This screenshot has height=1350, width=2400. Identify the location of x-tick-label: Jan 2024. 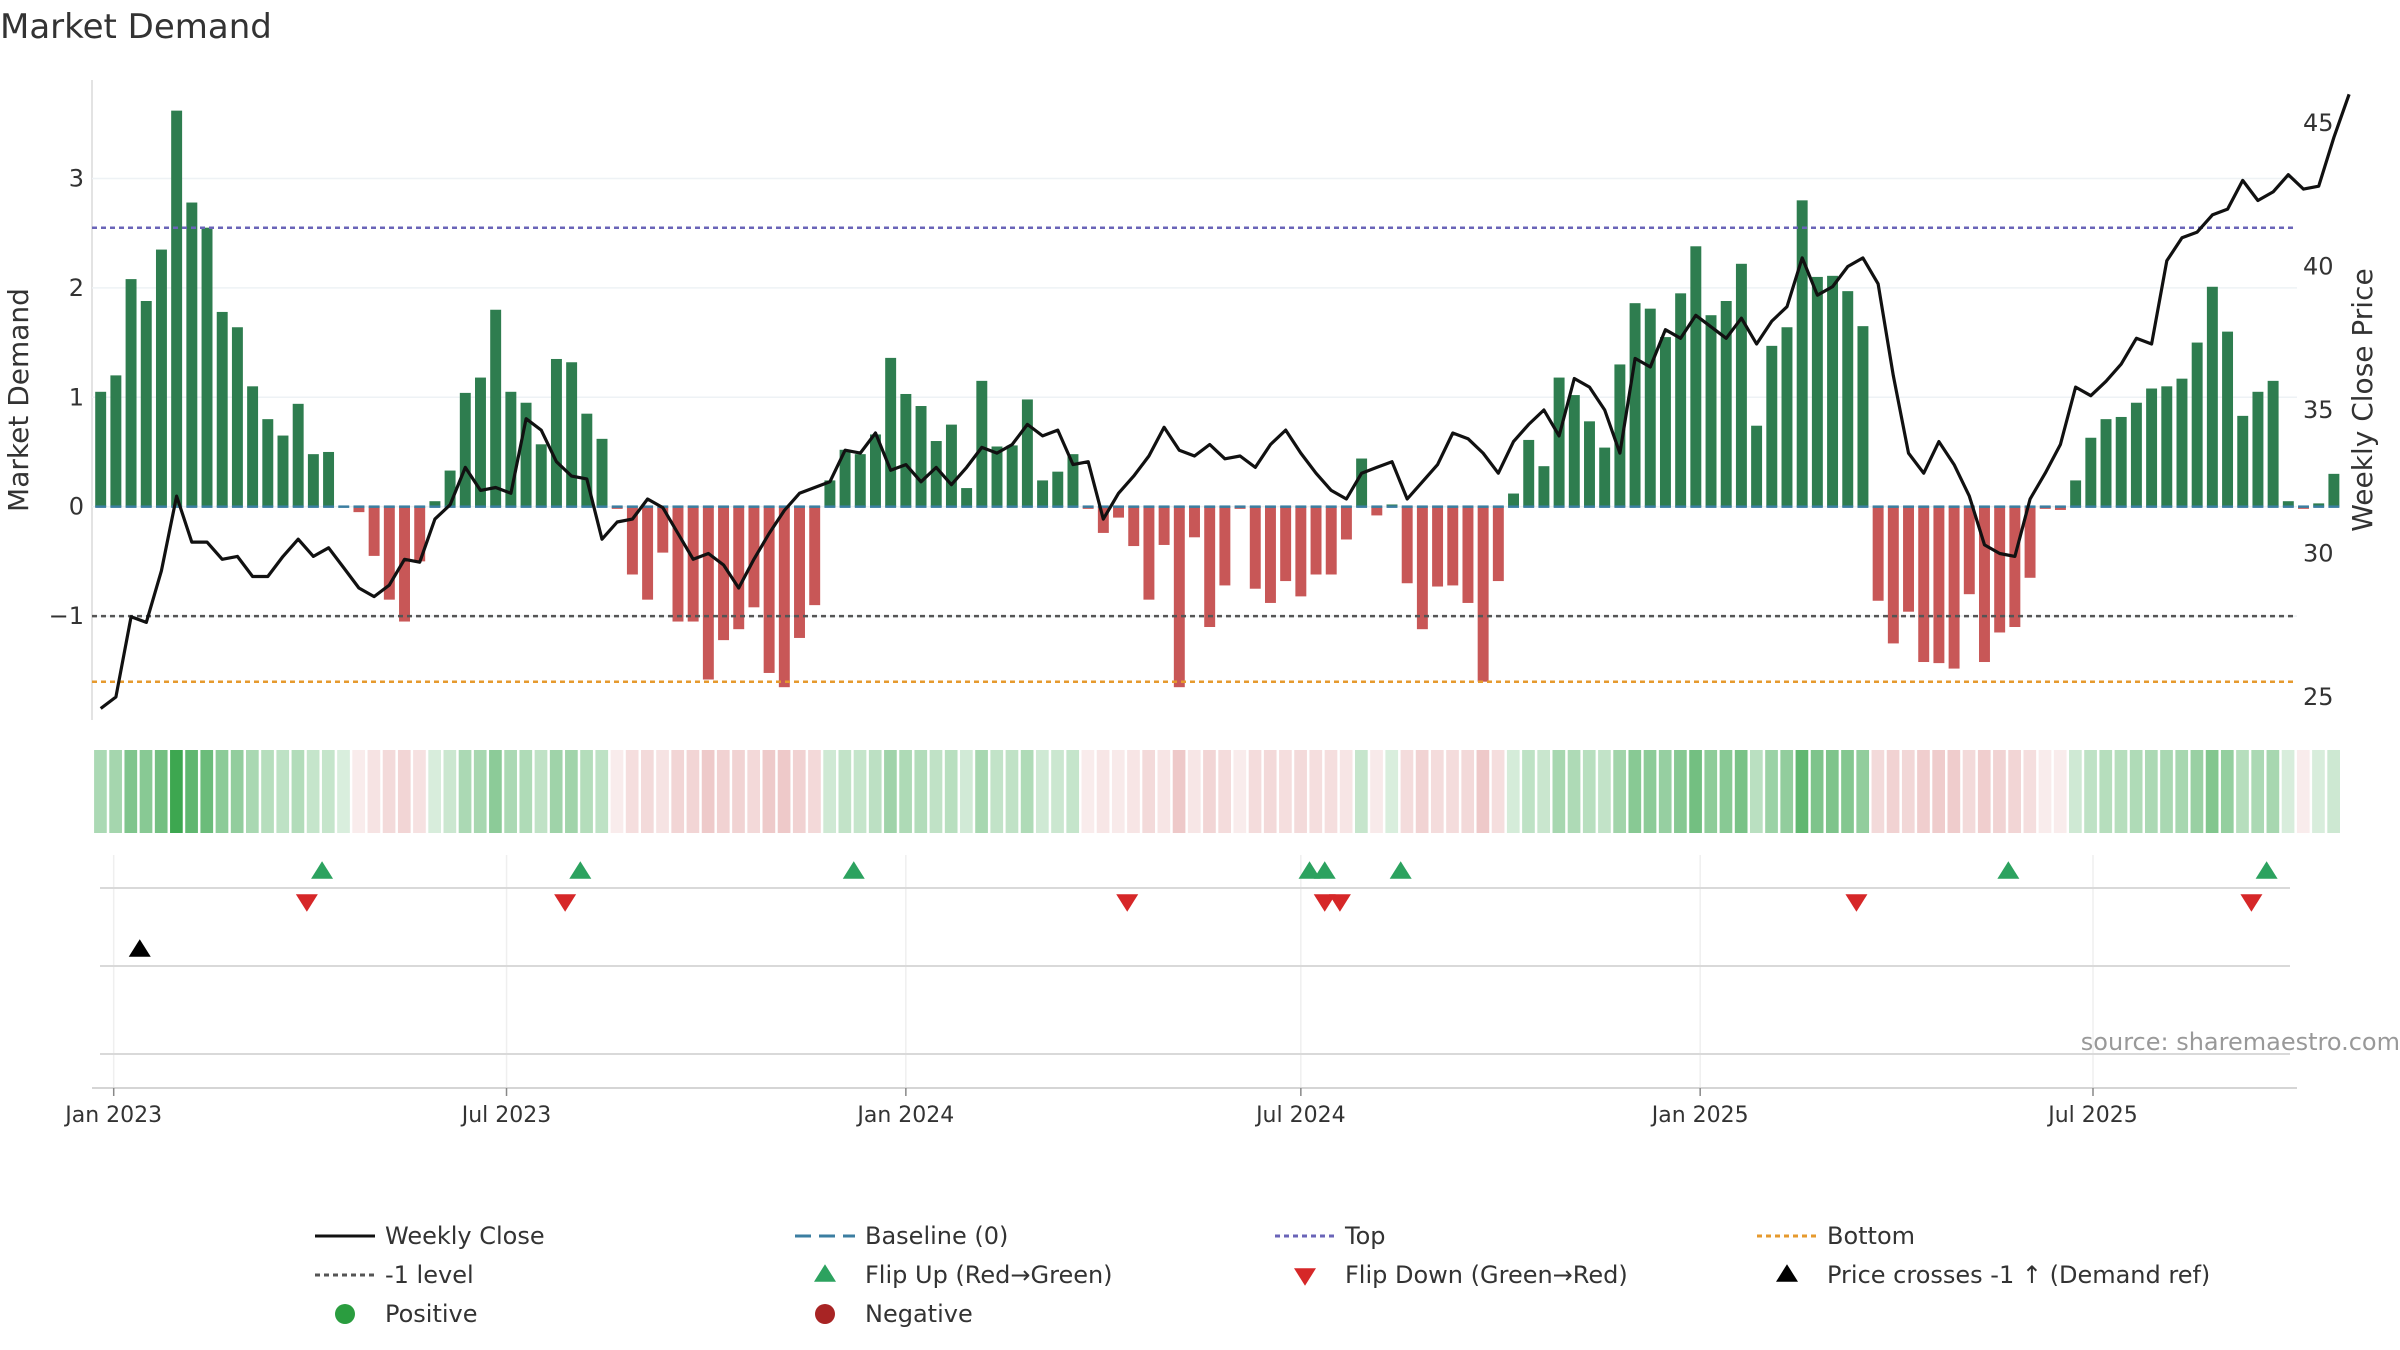
(904, 1115).